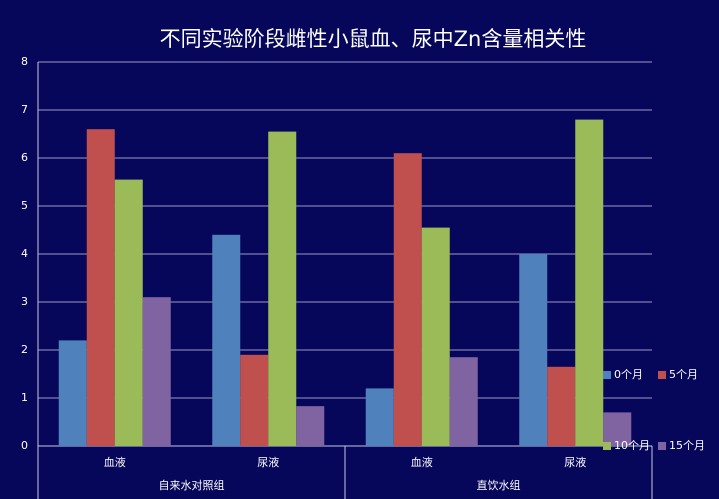 The height and width of the screenshot is (499, 719). I want to click on legend-label: 10个月, so click(632, 445).